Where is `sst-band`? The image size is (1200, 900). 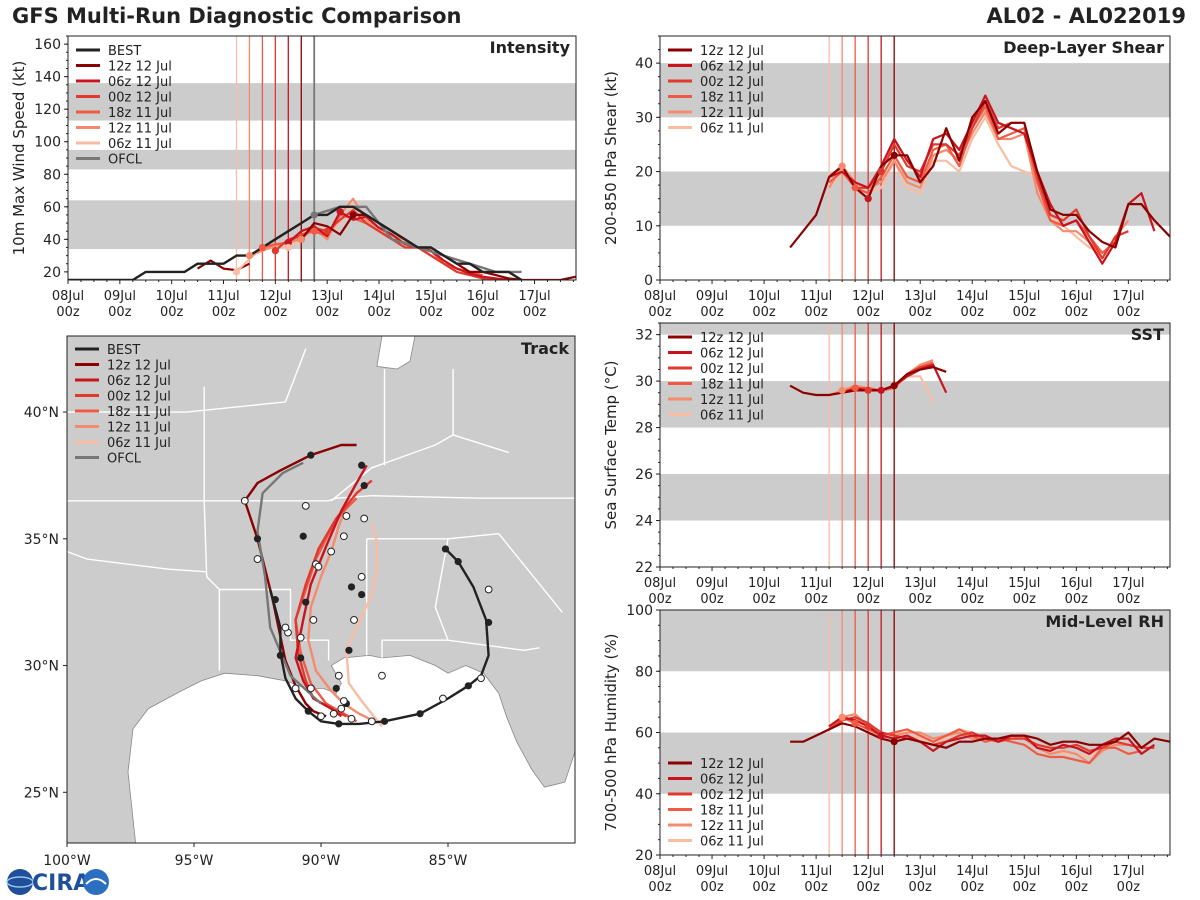 sst-band is located at coordinates (915, 329).